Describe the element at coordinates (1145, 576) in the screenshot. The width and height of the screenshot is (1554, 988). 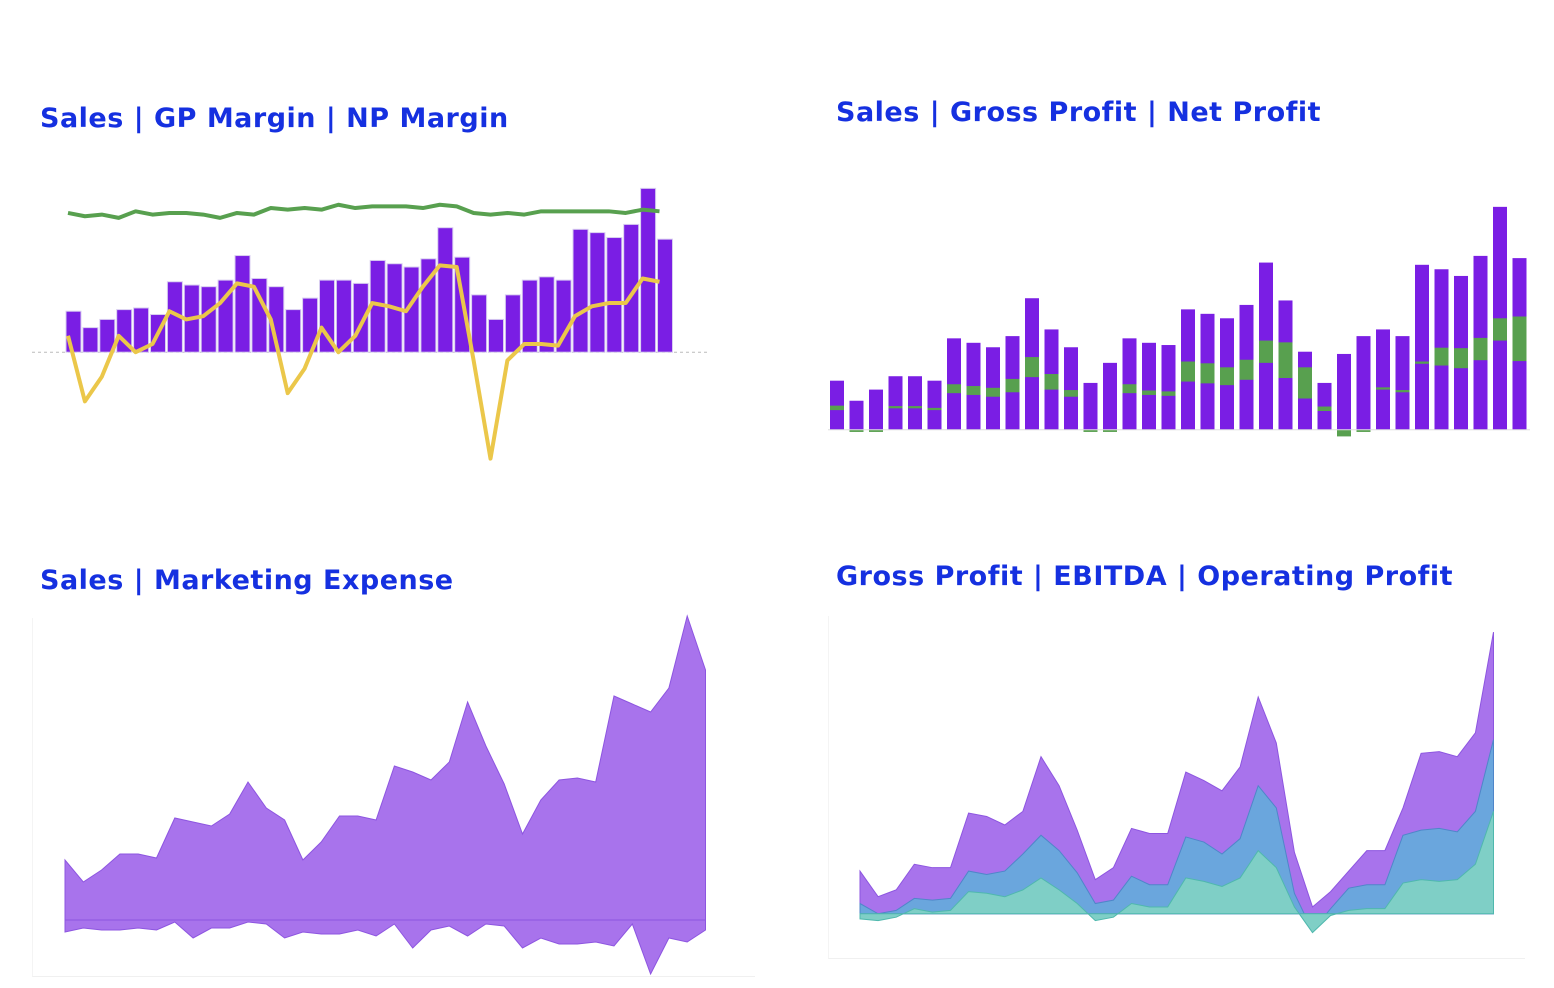
I see `chart-title-gp-ebitda-op: Gross Profit | EBITDA | Operating Profit` at that location.